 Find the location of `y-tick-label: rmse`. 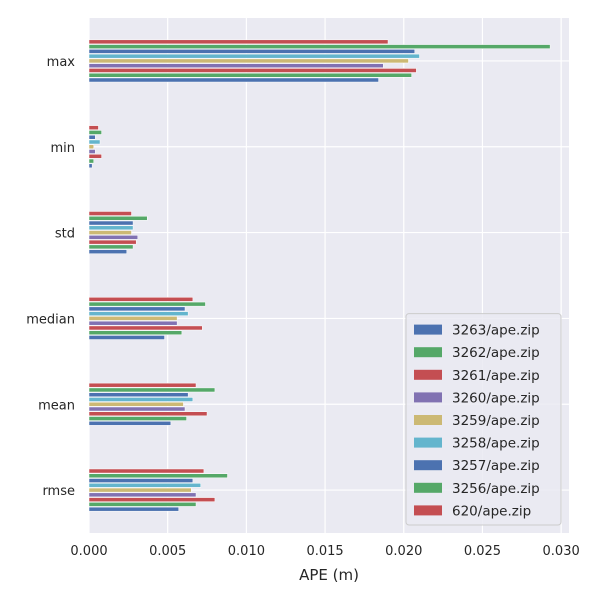

y-tick-label: rmse is located at coordinates (58, 491).